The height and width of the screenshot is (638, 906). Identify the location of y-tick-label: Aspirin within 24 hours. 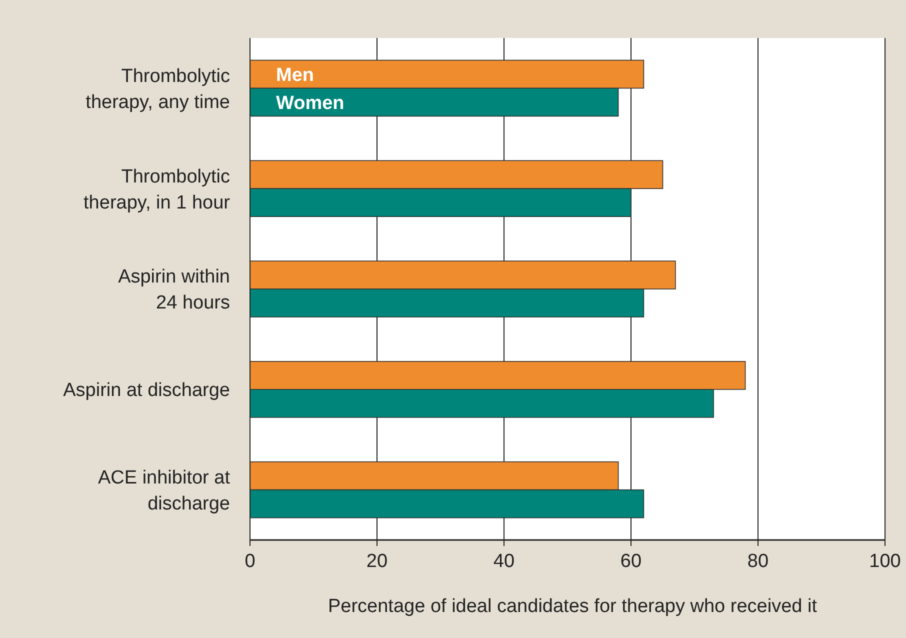
(174, 290).